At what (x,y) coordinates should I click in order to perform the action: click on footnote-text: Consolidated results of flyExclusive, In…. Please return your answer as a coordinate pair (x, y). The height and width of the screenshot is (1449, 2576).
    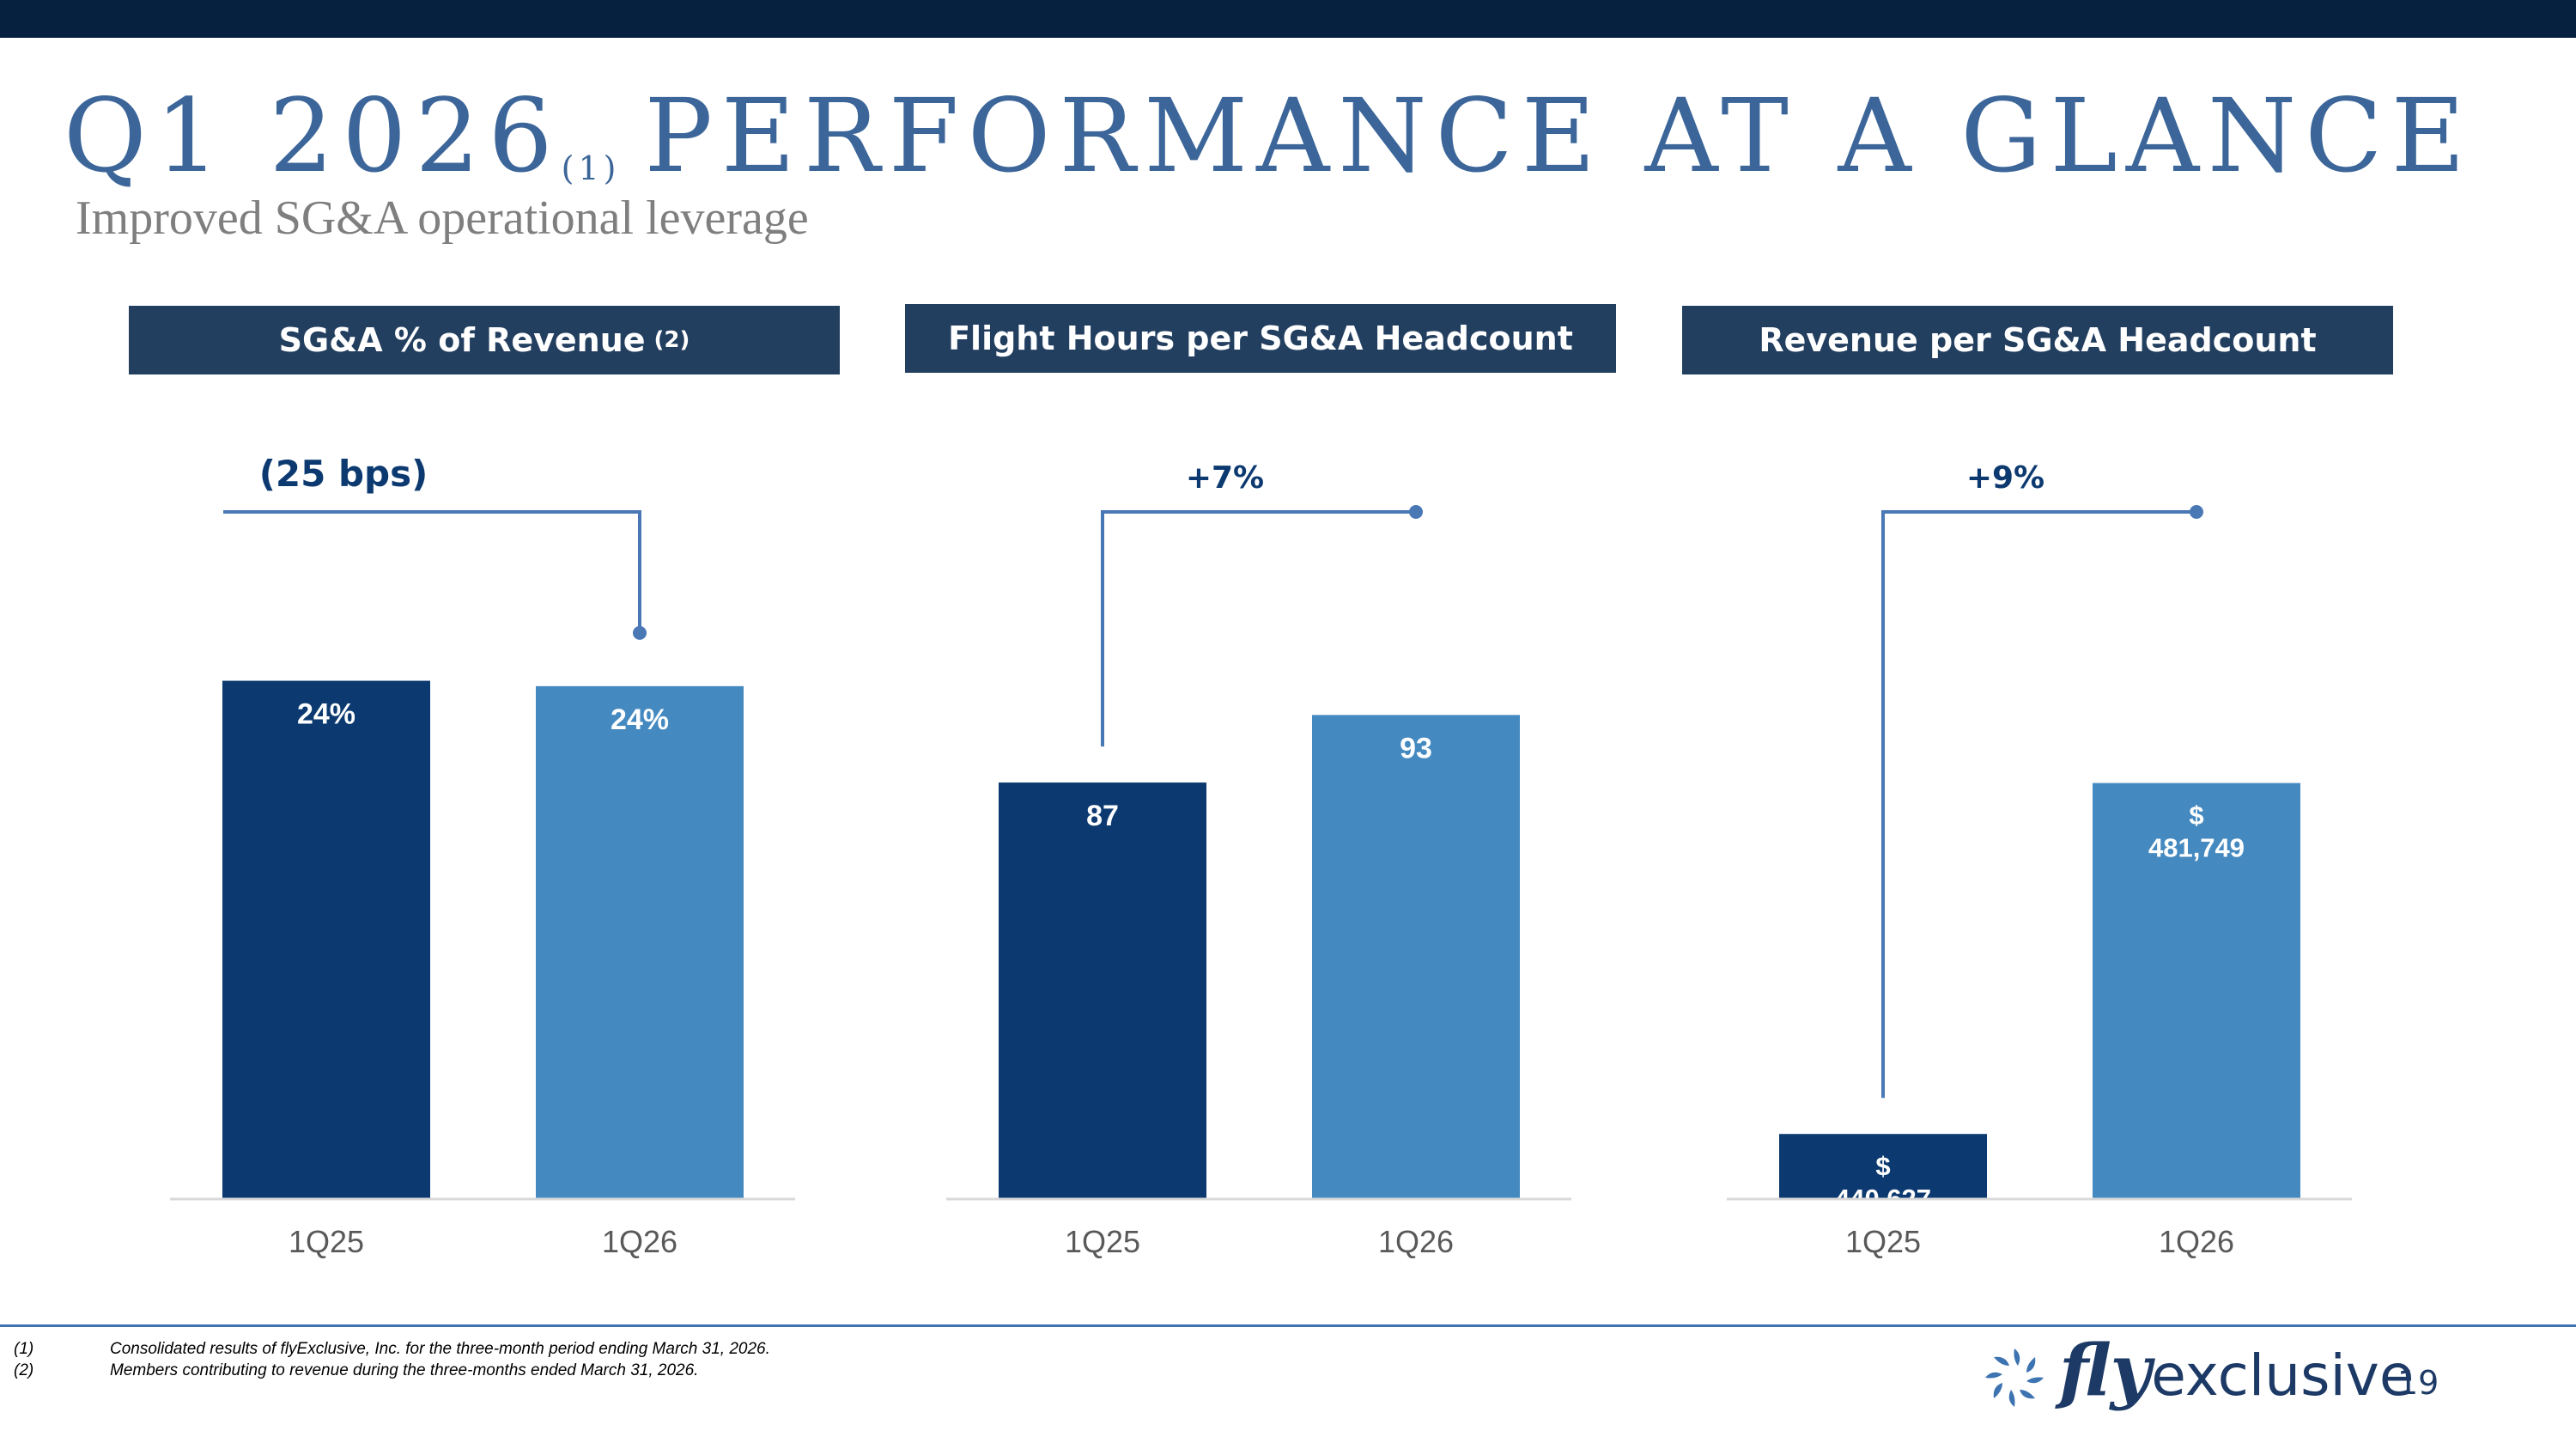
    Looking at the image, I should click on (440, 1349).